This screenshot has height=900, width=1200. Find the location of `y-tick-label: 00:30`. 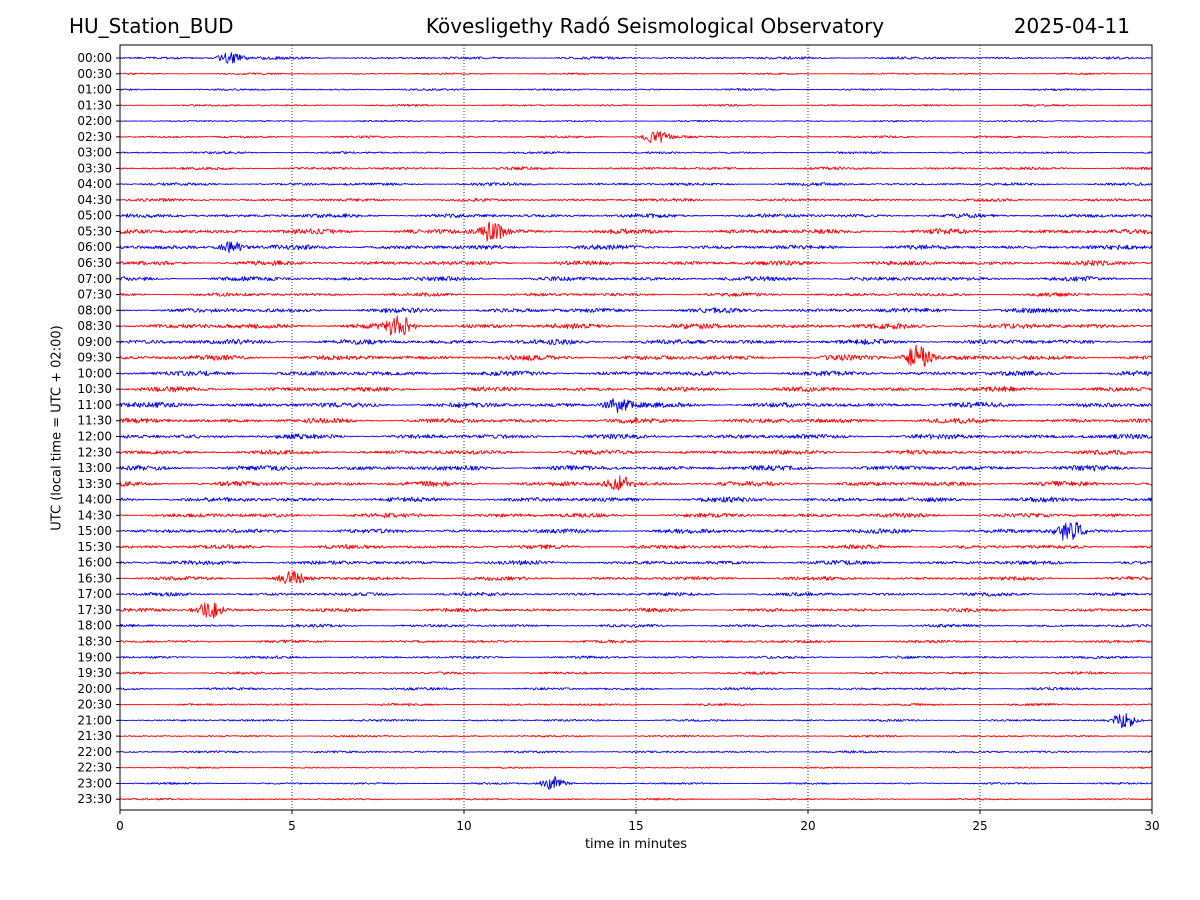

y-tick-label: 00:30 is located at coordinates (94, 74).